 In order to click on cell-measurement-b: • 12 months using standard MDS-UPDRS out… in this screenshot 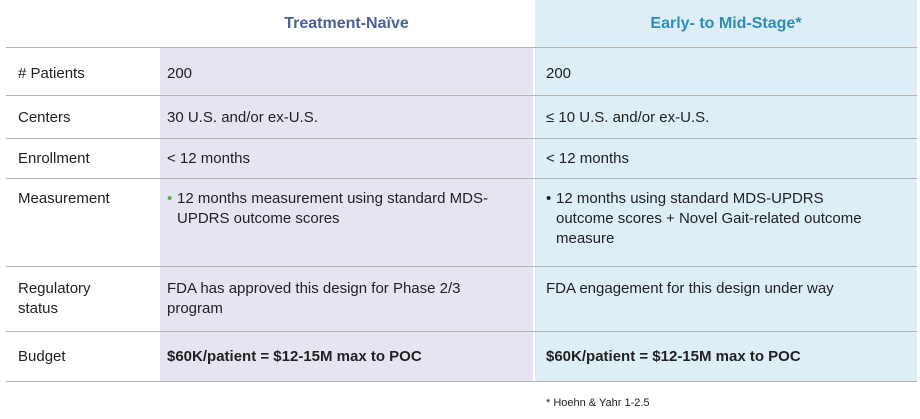, I will do `click(711, 219)`.